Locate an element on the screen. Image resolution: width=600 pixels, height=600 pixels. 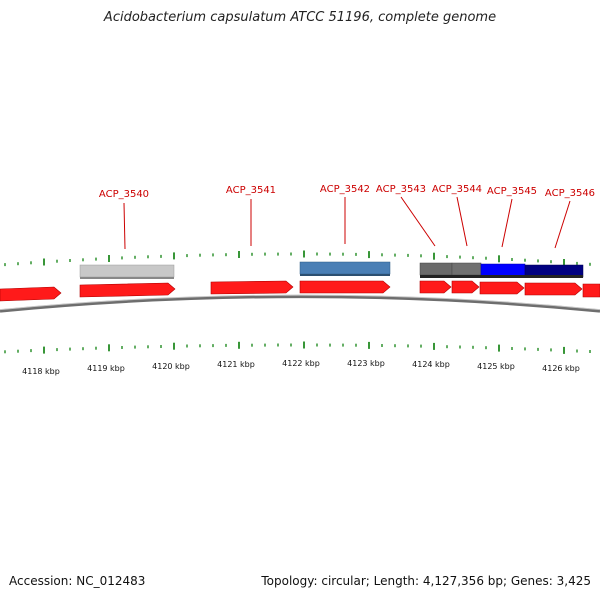
gene-box-group-shadow is located at coordinates (501, 276).